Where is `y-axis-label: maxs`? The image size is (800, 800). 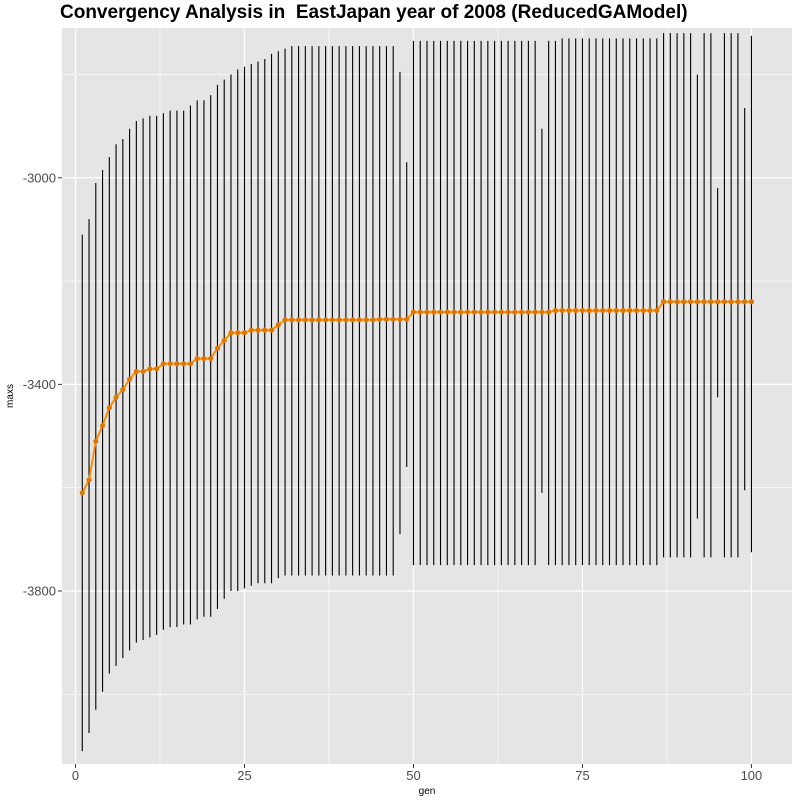
y-axis-label: maxs is located at coordinates (10, 396).